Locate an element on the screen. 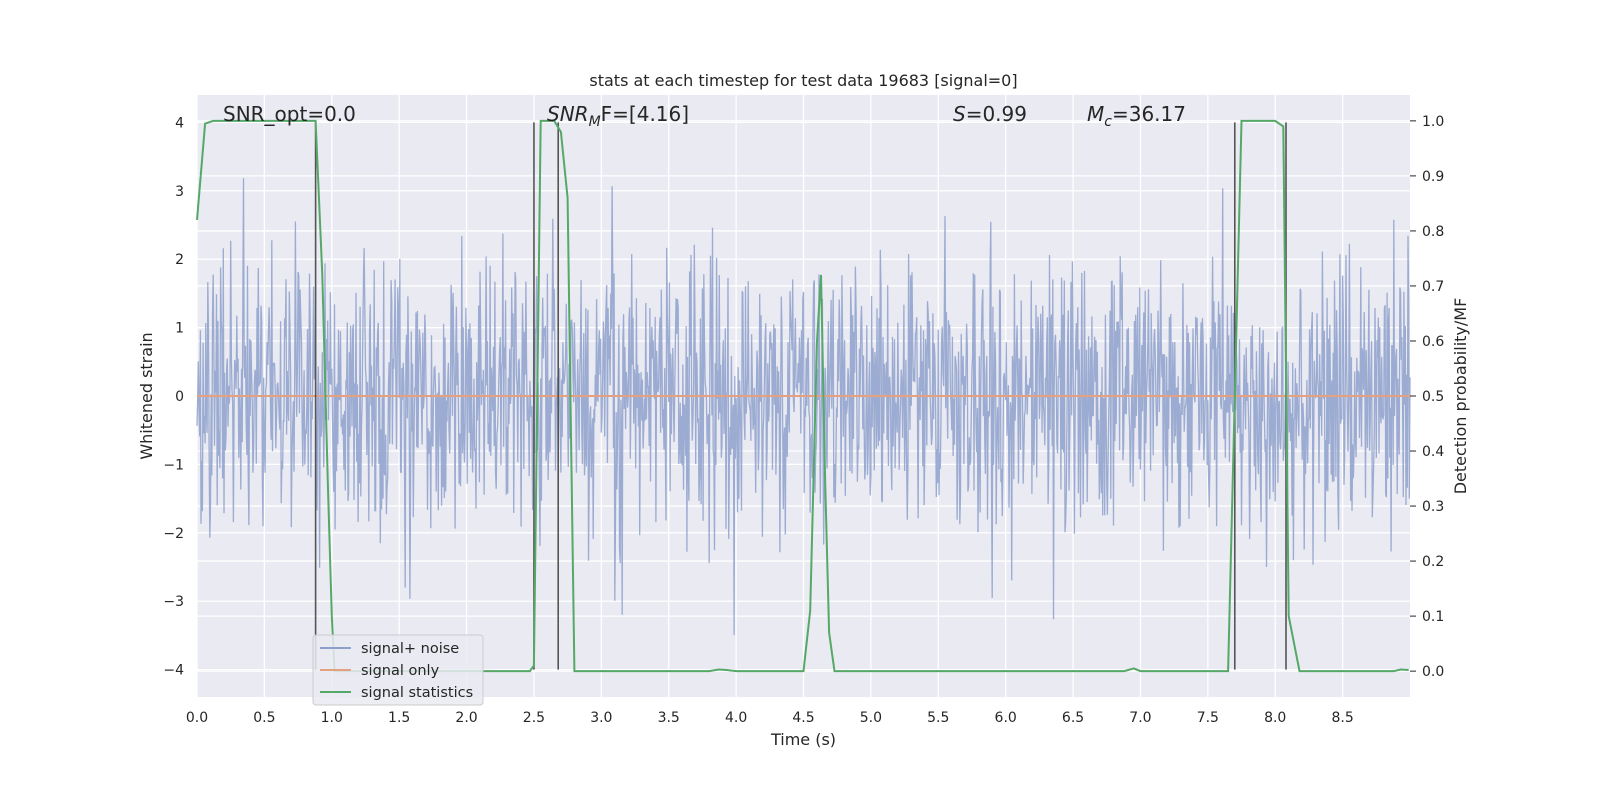  annotation-snr-mf-sub: M is located at coordinates (595, 122).